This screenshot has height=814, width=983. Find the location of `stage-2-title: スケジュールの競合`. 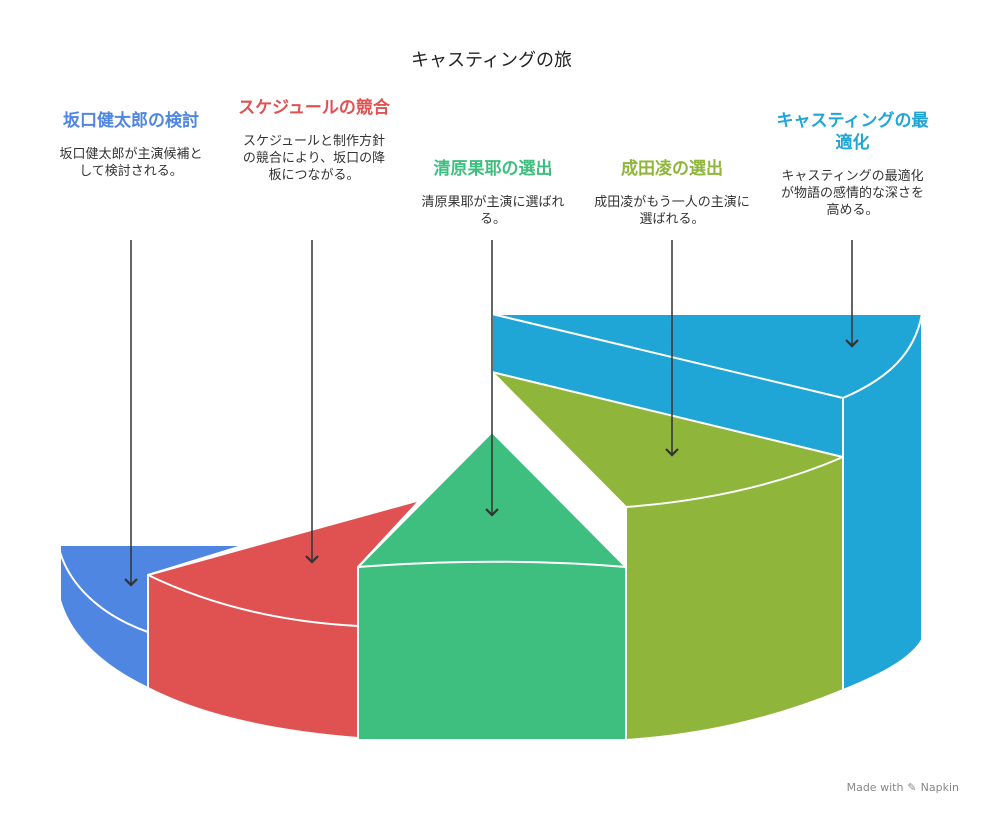

stage-2-title: スケジュールの競合 is located at coordinates (314, 108).